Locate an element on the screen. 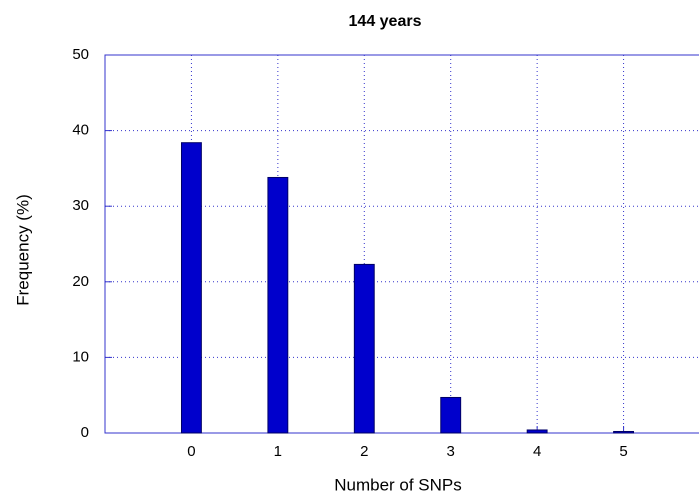 This screenshot has height=496, width=699. x-tick-label: 2 is located at coordinates (364, 451).